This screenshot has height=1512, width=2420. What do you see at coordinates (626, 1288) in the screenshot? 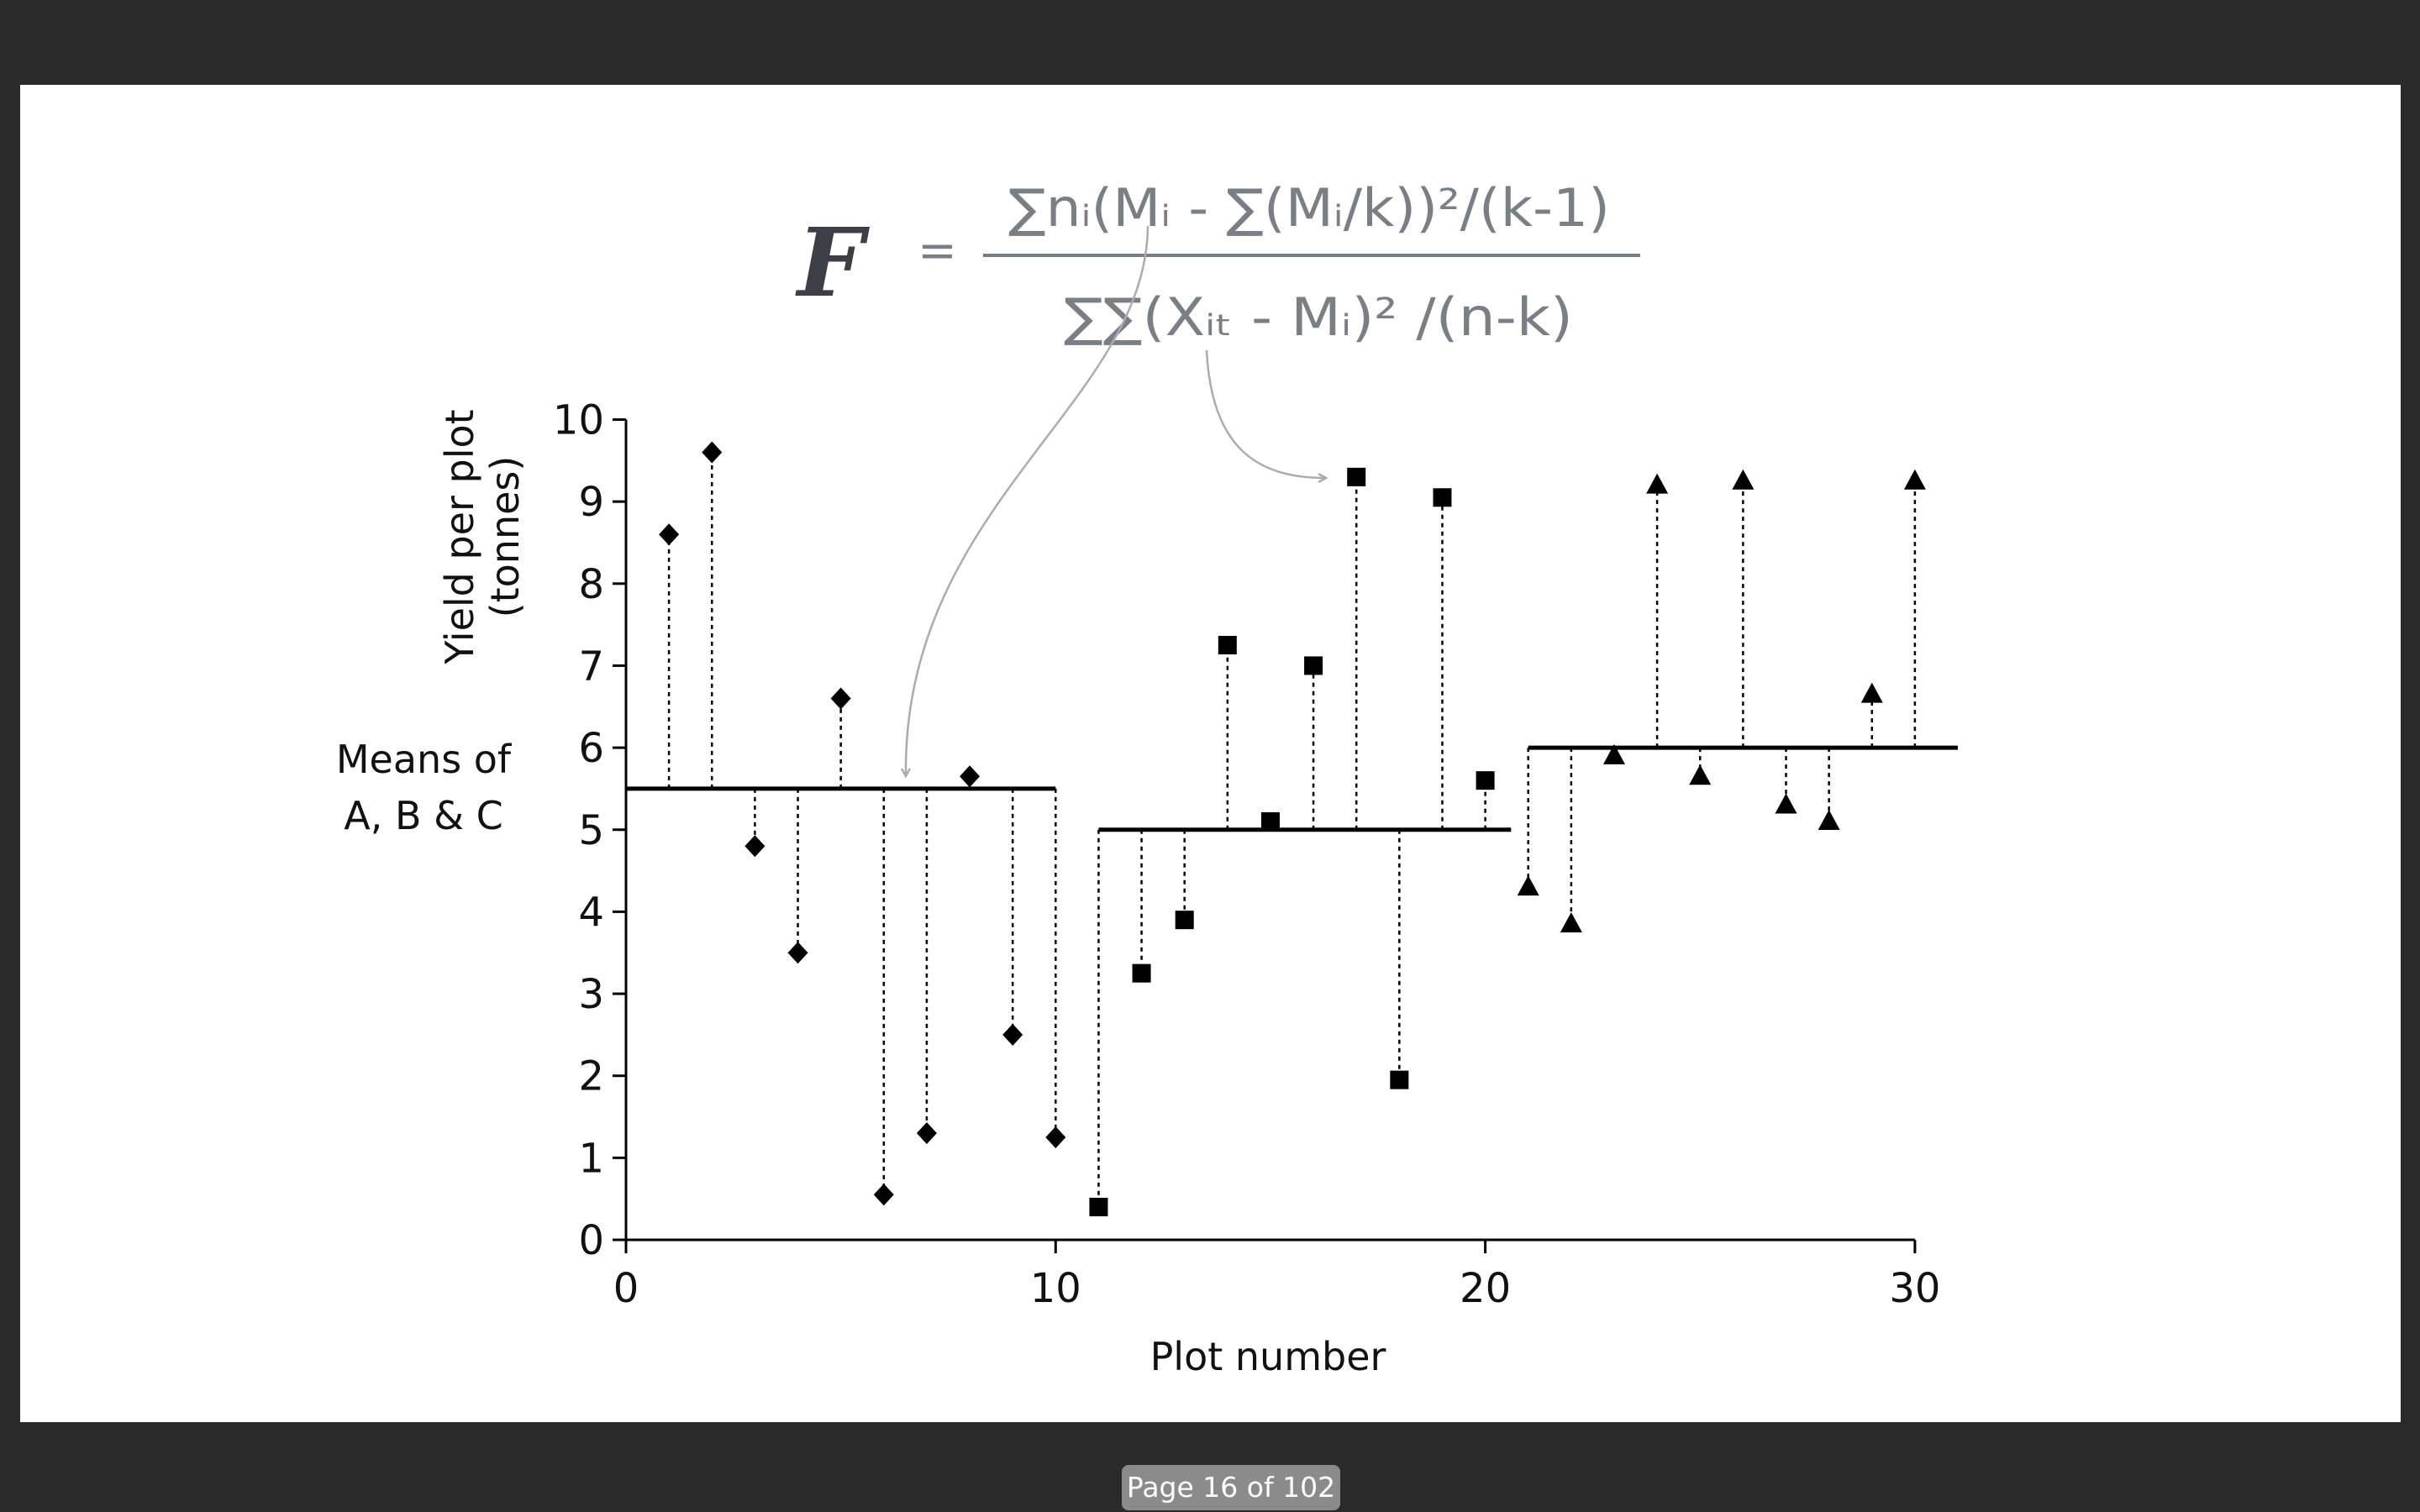
I see `x-tick-label: 0` at bounding box center [626, 1288].